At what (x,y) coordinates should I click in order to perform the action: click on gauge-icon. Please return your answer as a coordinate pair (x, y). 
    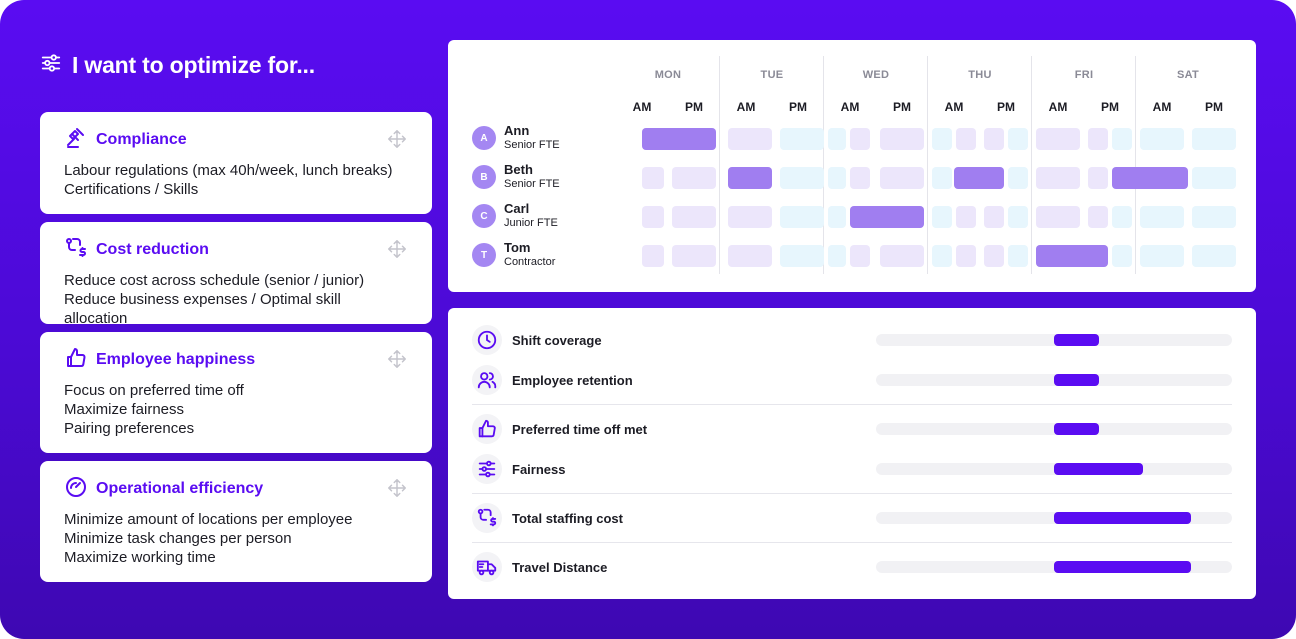
    Looking at the image, I should click on (76, 489).